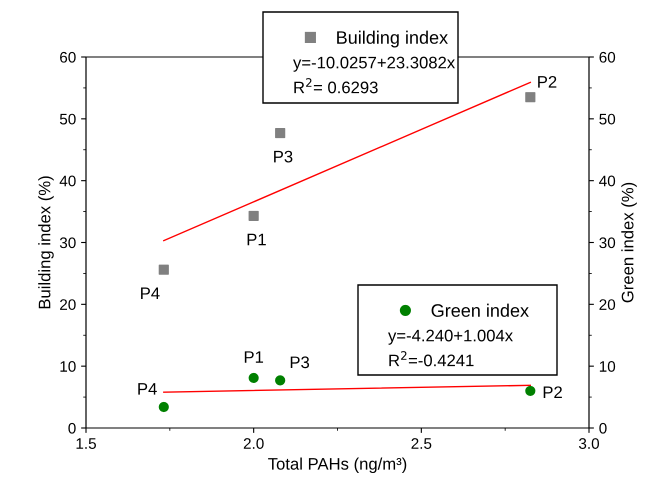  What do you see at coordinates (450, 337) in the screenshot?
I see `annotation: y=-4.240+1.004x` at bounding box center [450, 337].